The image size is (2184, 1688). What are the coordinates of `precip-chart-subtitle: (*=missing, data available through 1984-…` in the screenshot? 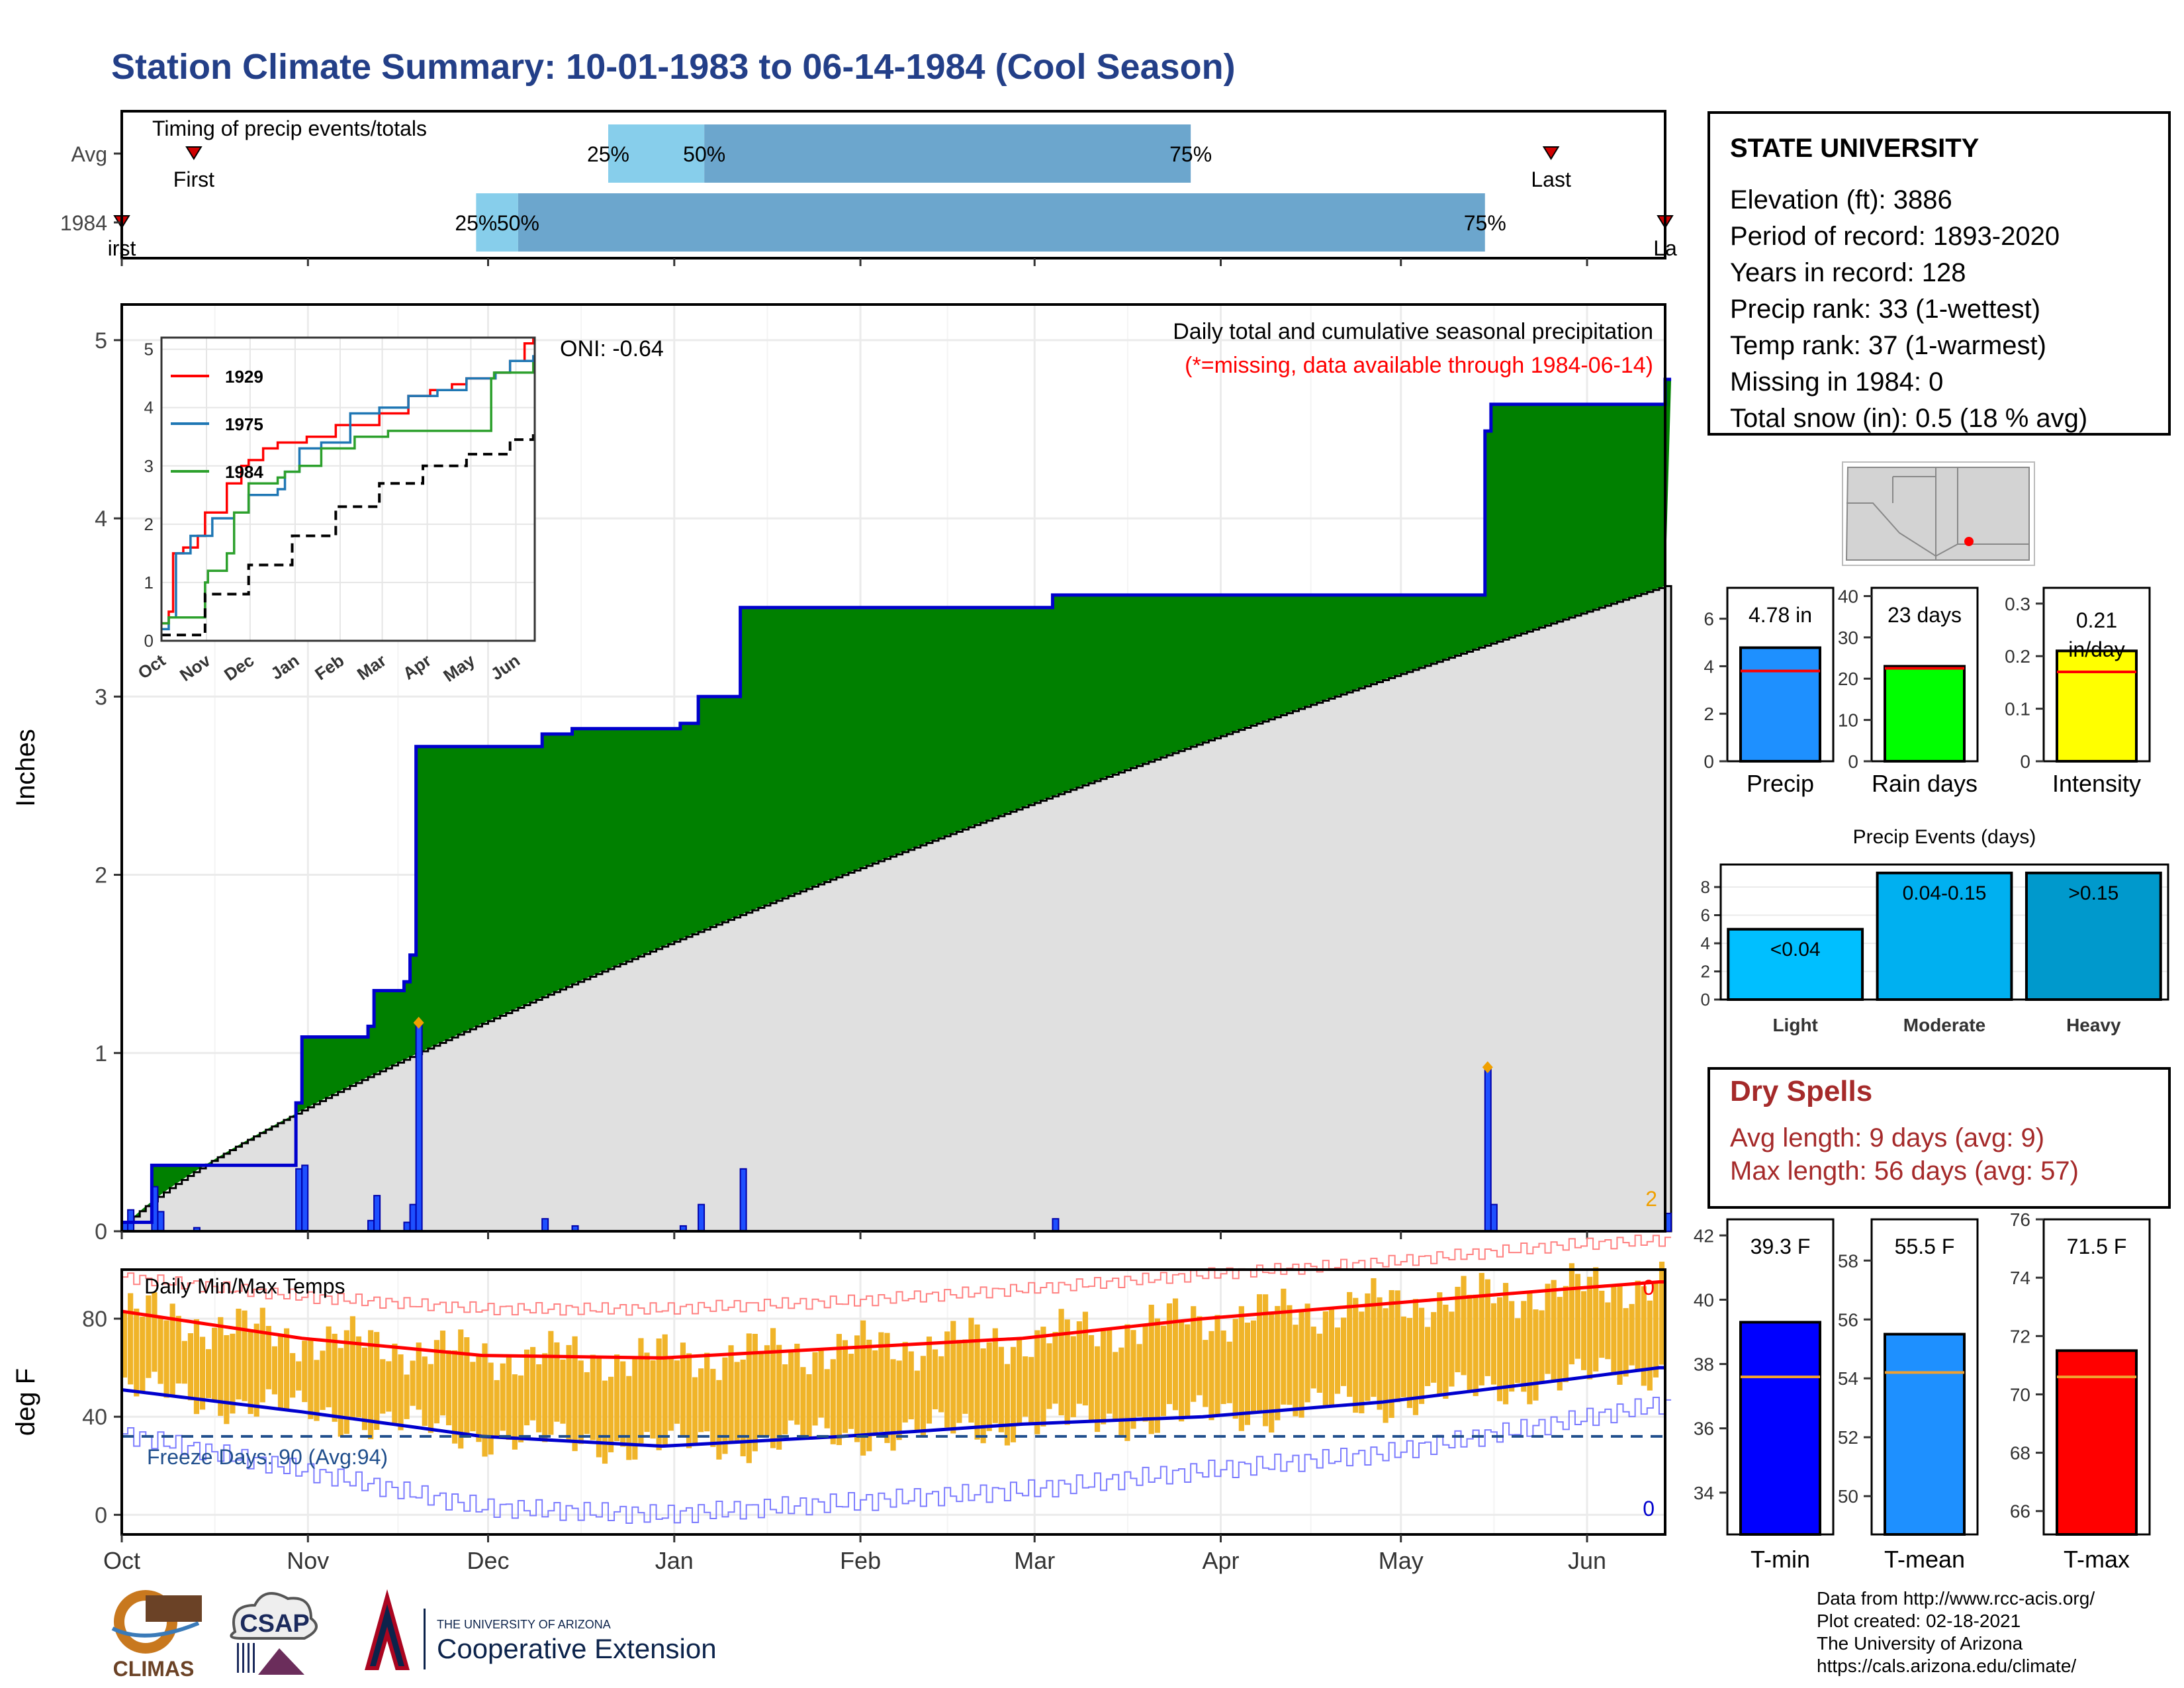 It's located at (1419, 365).